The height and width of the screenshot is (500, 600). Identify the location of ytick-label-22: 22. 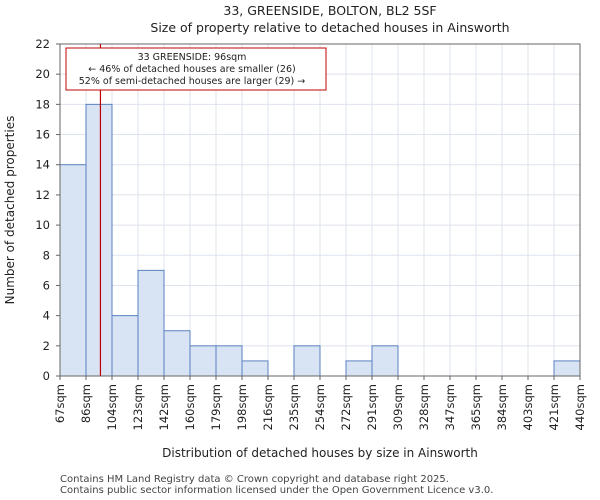
(42, 44).